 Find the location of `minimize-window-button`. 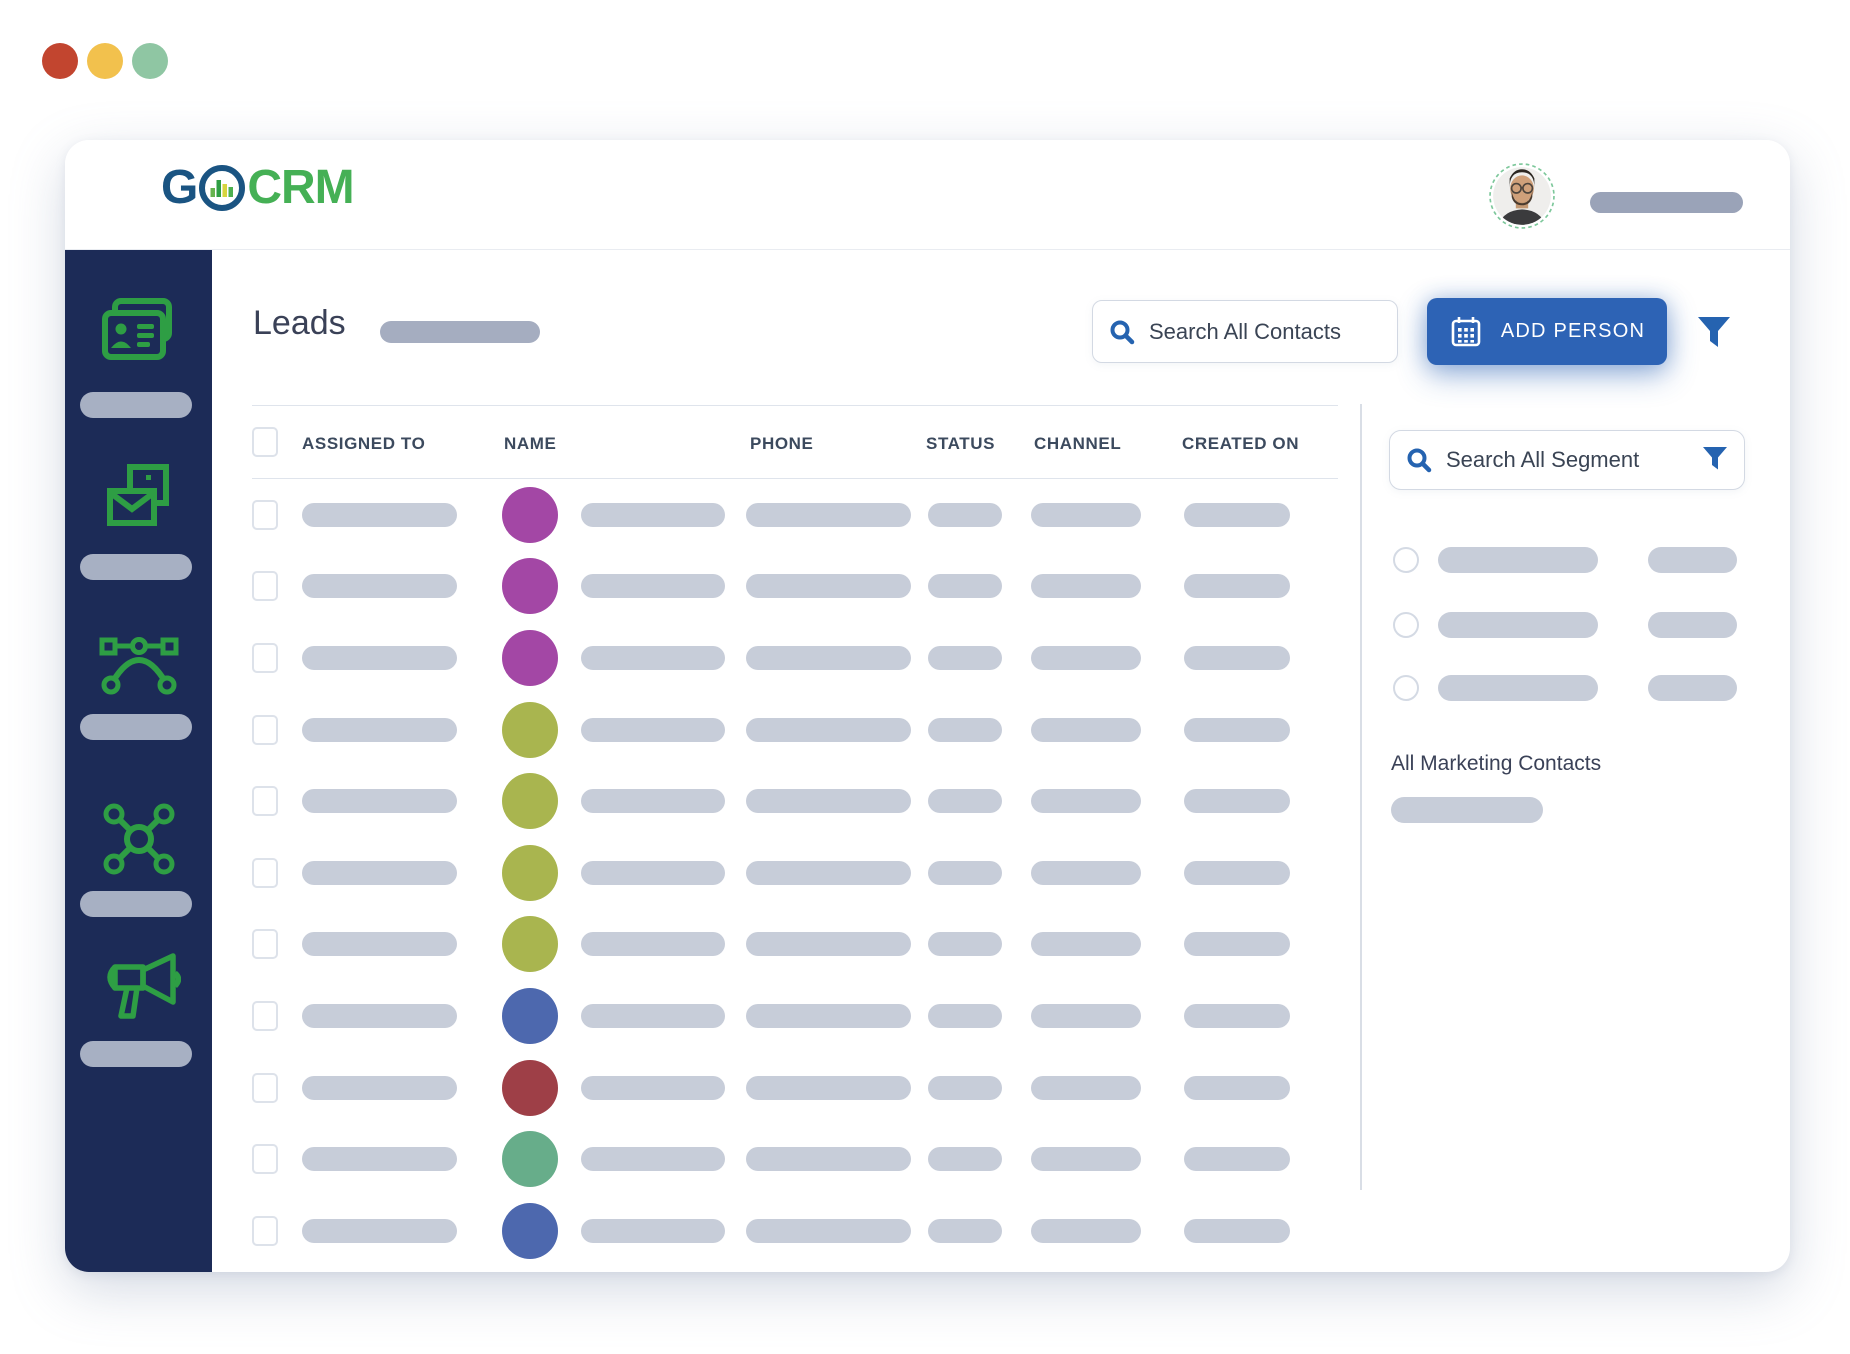

minimize-window-button is located at coordinates (105, 61).